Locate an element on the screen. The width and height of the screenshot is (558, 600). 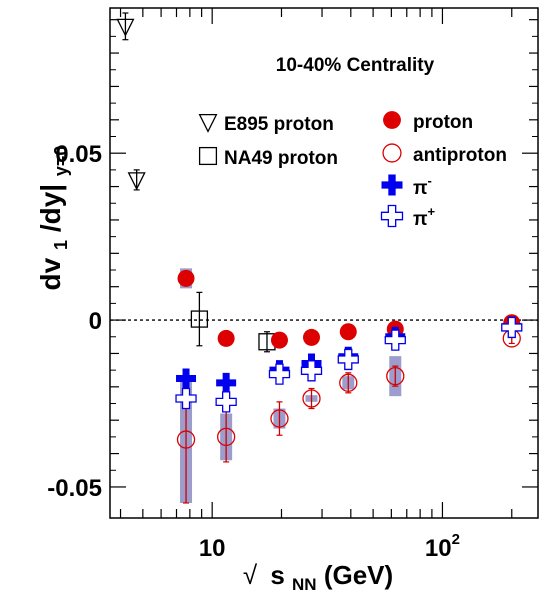
legend-label-text: antiproton is located at coordinates (460, 155).